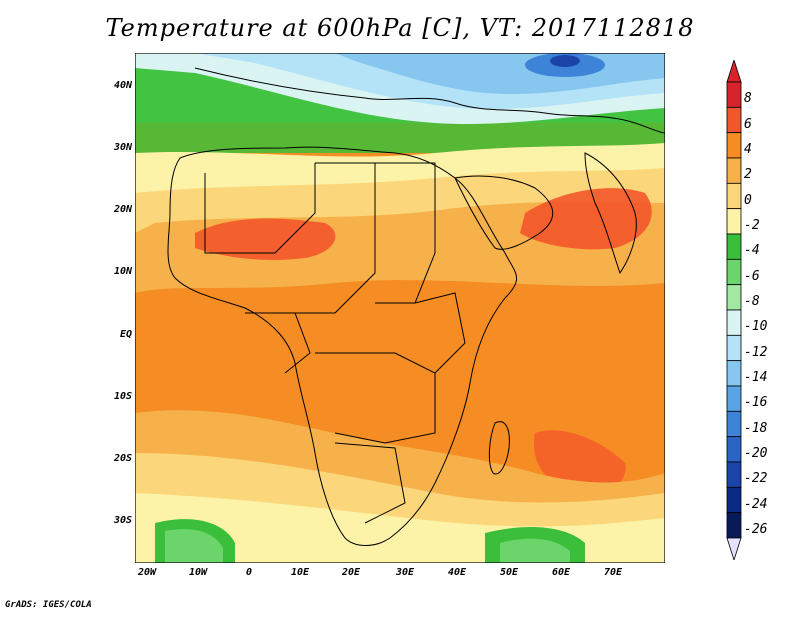 Image resolution: width=800 pixels, height=618 pixels. I want to click on field-hot-arabia, so click(586, 219).